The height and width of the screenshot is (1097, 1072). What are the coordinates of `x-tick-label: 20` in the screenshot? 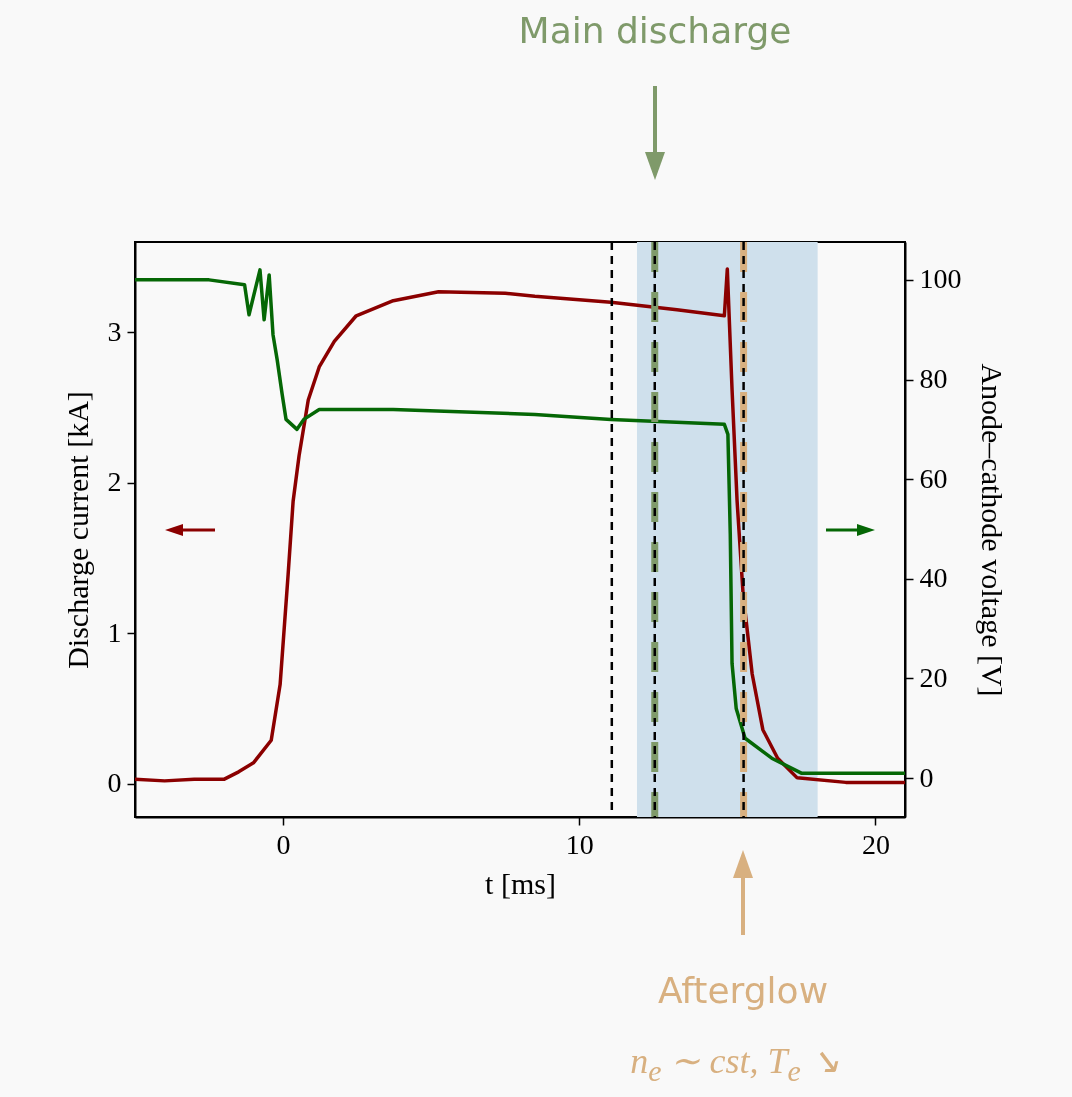 It's located at (875, 844).